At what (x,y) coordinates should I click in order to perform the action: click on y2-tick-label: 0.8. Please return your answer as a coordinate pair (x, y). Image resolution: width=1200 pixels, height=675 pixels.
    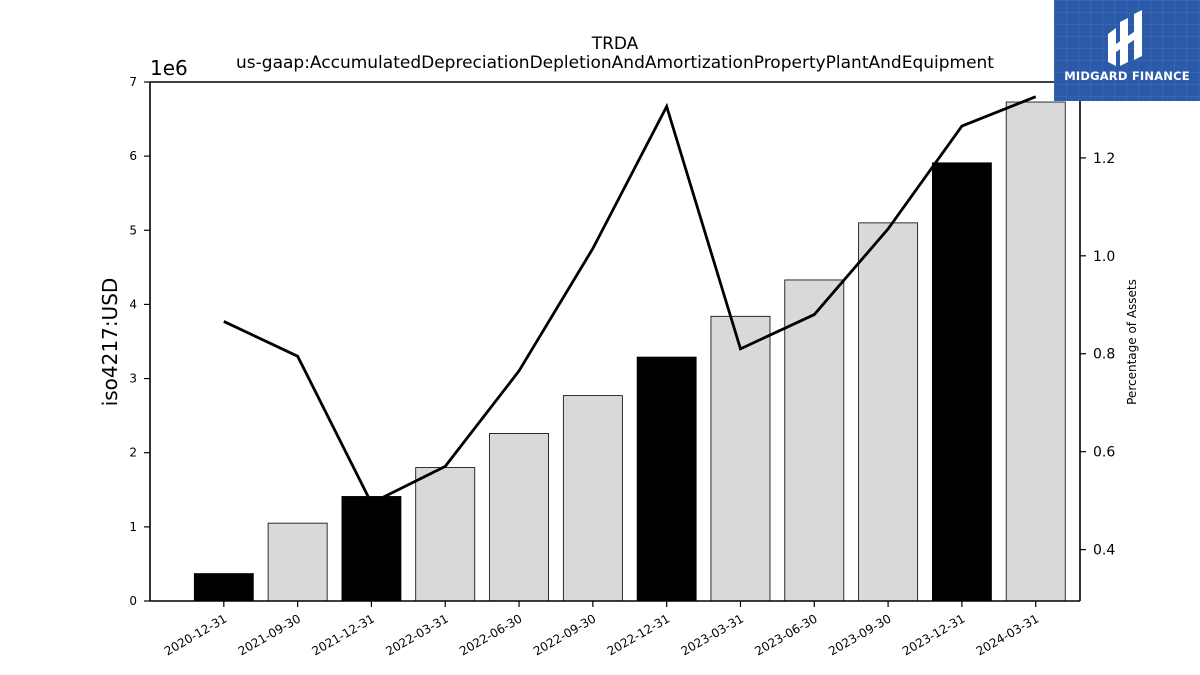
    Looking at the image, I should click on (1104, 355).